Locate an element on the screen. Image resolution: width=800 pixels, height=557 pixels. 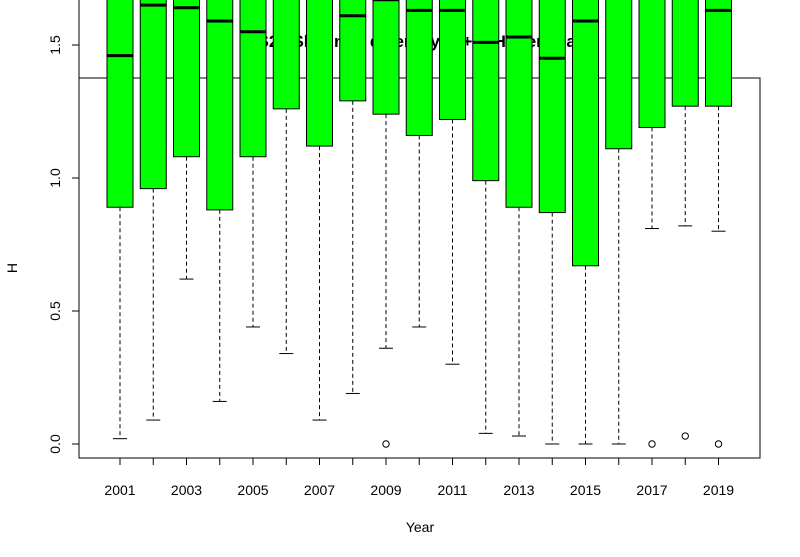
box-2015 is located at coordinates (585, 133).